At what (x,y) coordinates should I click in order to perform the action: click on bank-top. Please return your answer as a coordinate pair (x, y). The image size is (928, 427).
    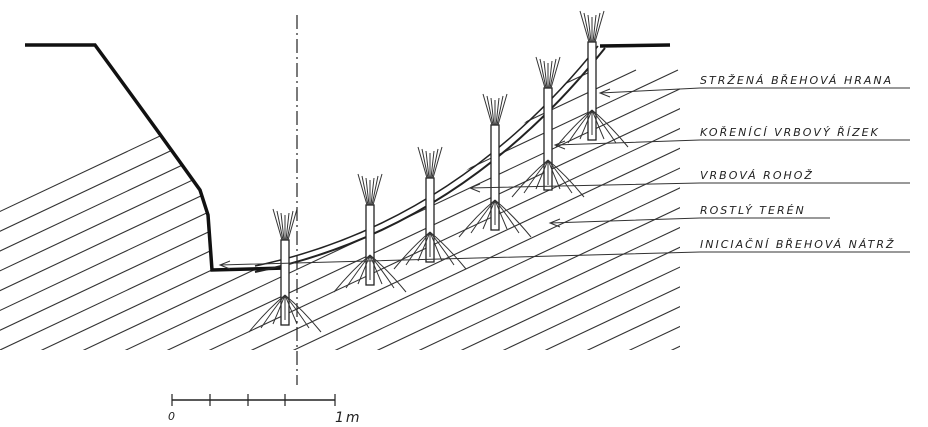
    Looking at the image, I should click on (635, 45).